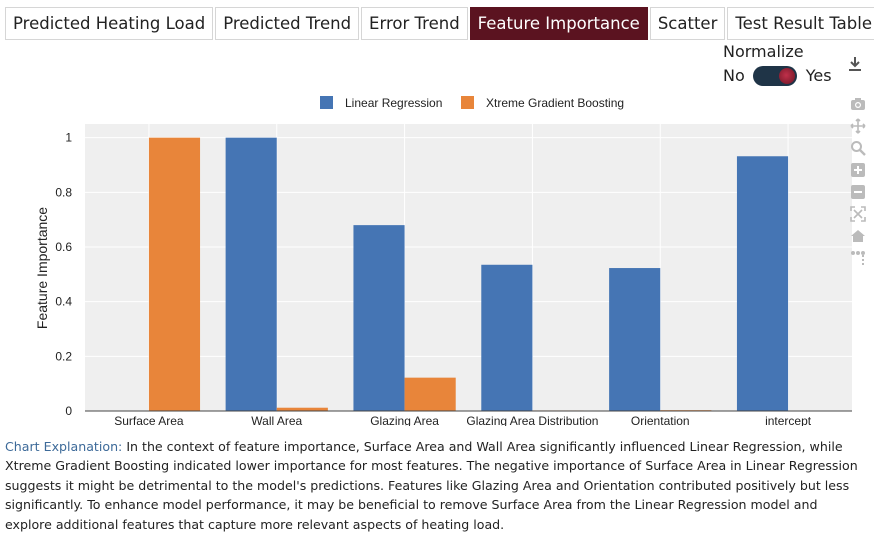  I want to click on x-tick-label: Glazing Area Distribution, so click(532, 420).